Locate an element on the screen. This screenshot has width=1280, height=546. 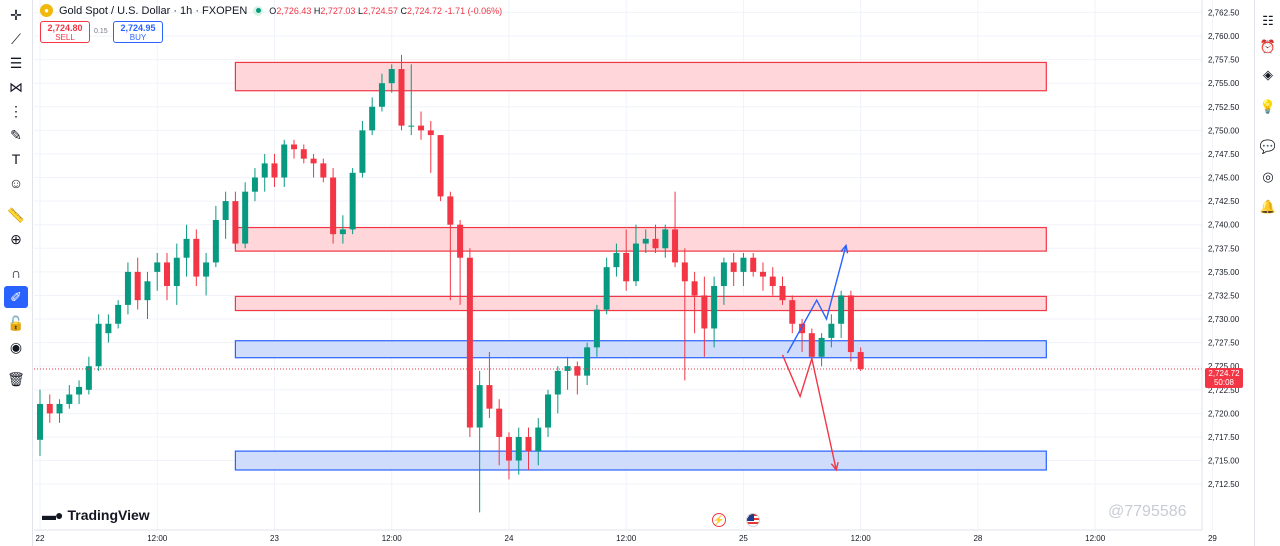
symbol-title: Gold Spot / U.S. Dollar · 1h · FXOPEN is located at coordinates (153, 10).